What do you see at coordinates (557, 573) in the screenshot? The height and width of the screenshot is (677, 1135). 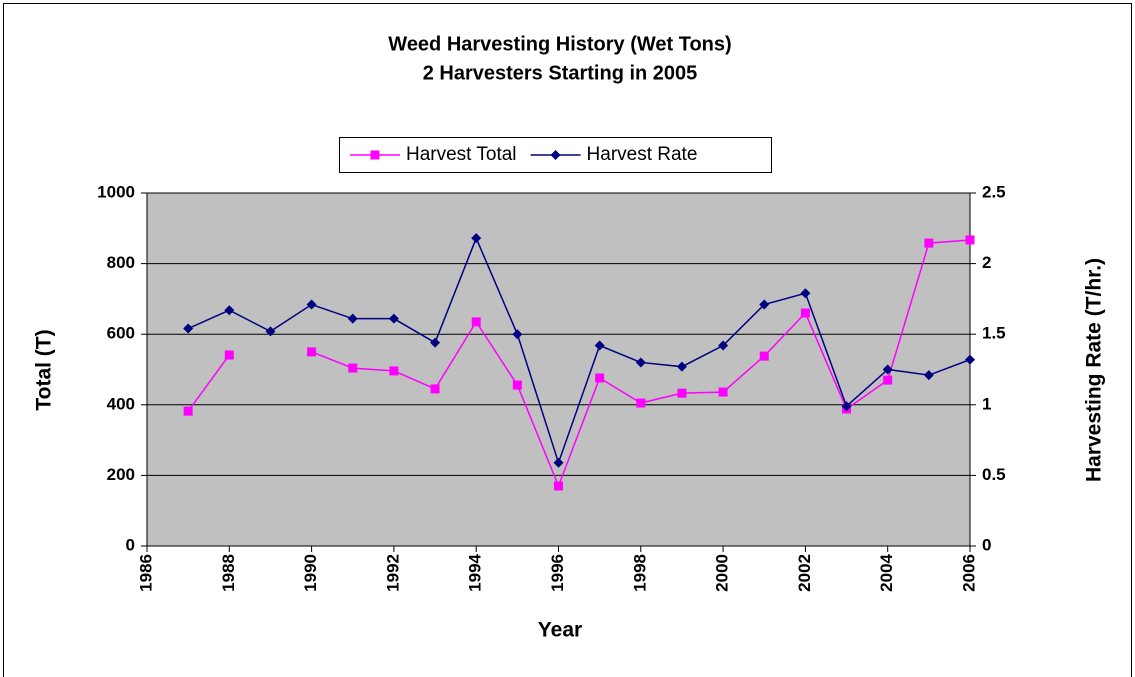 I see `x-tick-label: 1996` at bounding box center [557, 573].